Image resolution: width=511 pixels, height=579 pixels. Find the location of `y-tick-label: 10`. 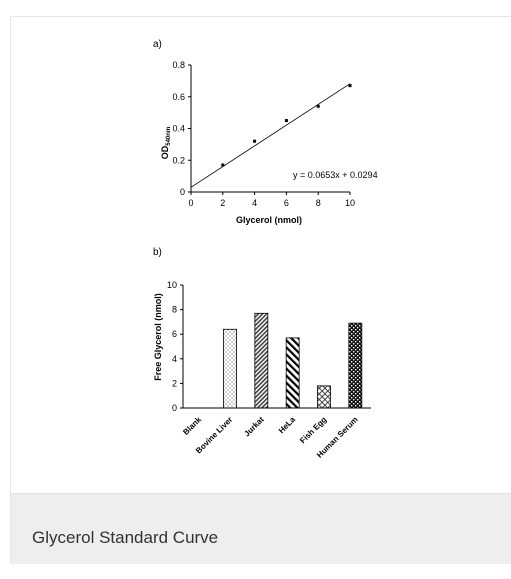

y-tick-label: 10 is located at coordinates (172, 285).